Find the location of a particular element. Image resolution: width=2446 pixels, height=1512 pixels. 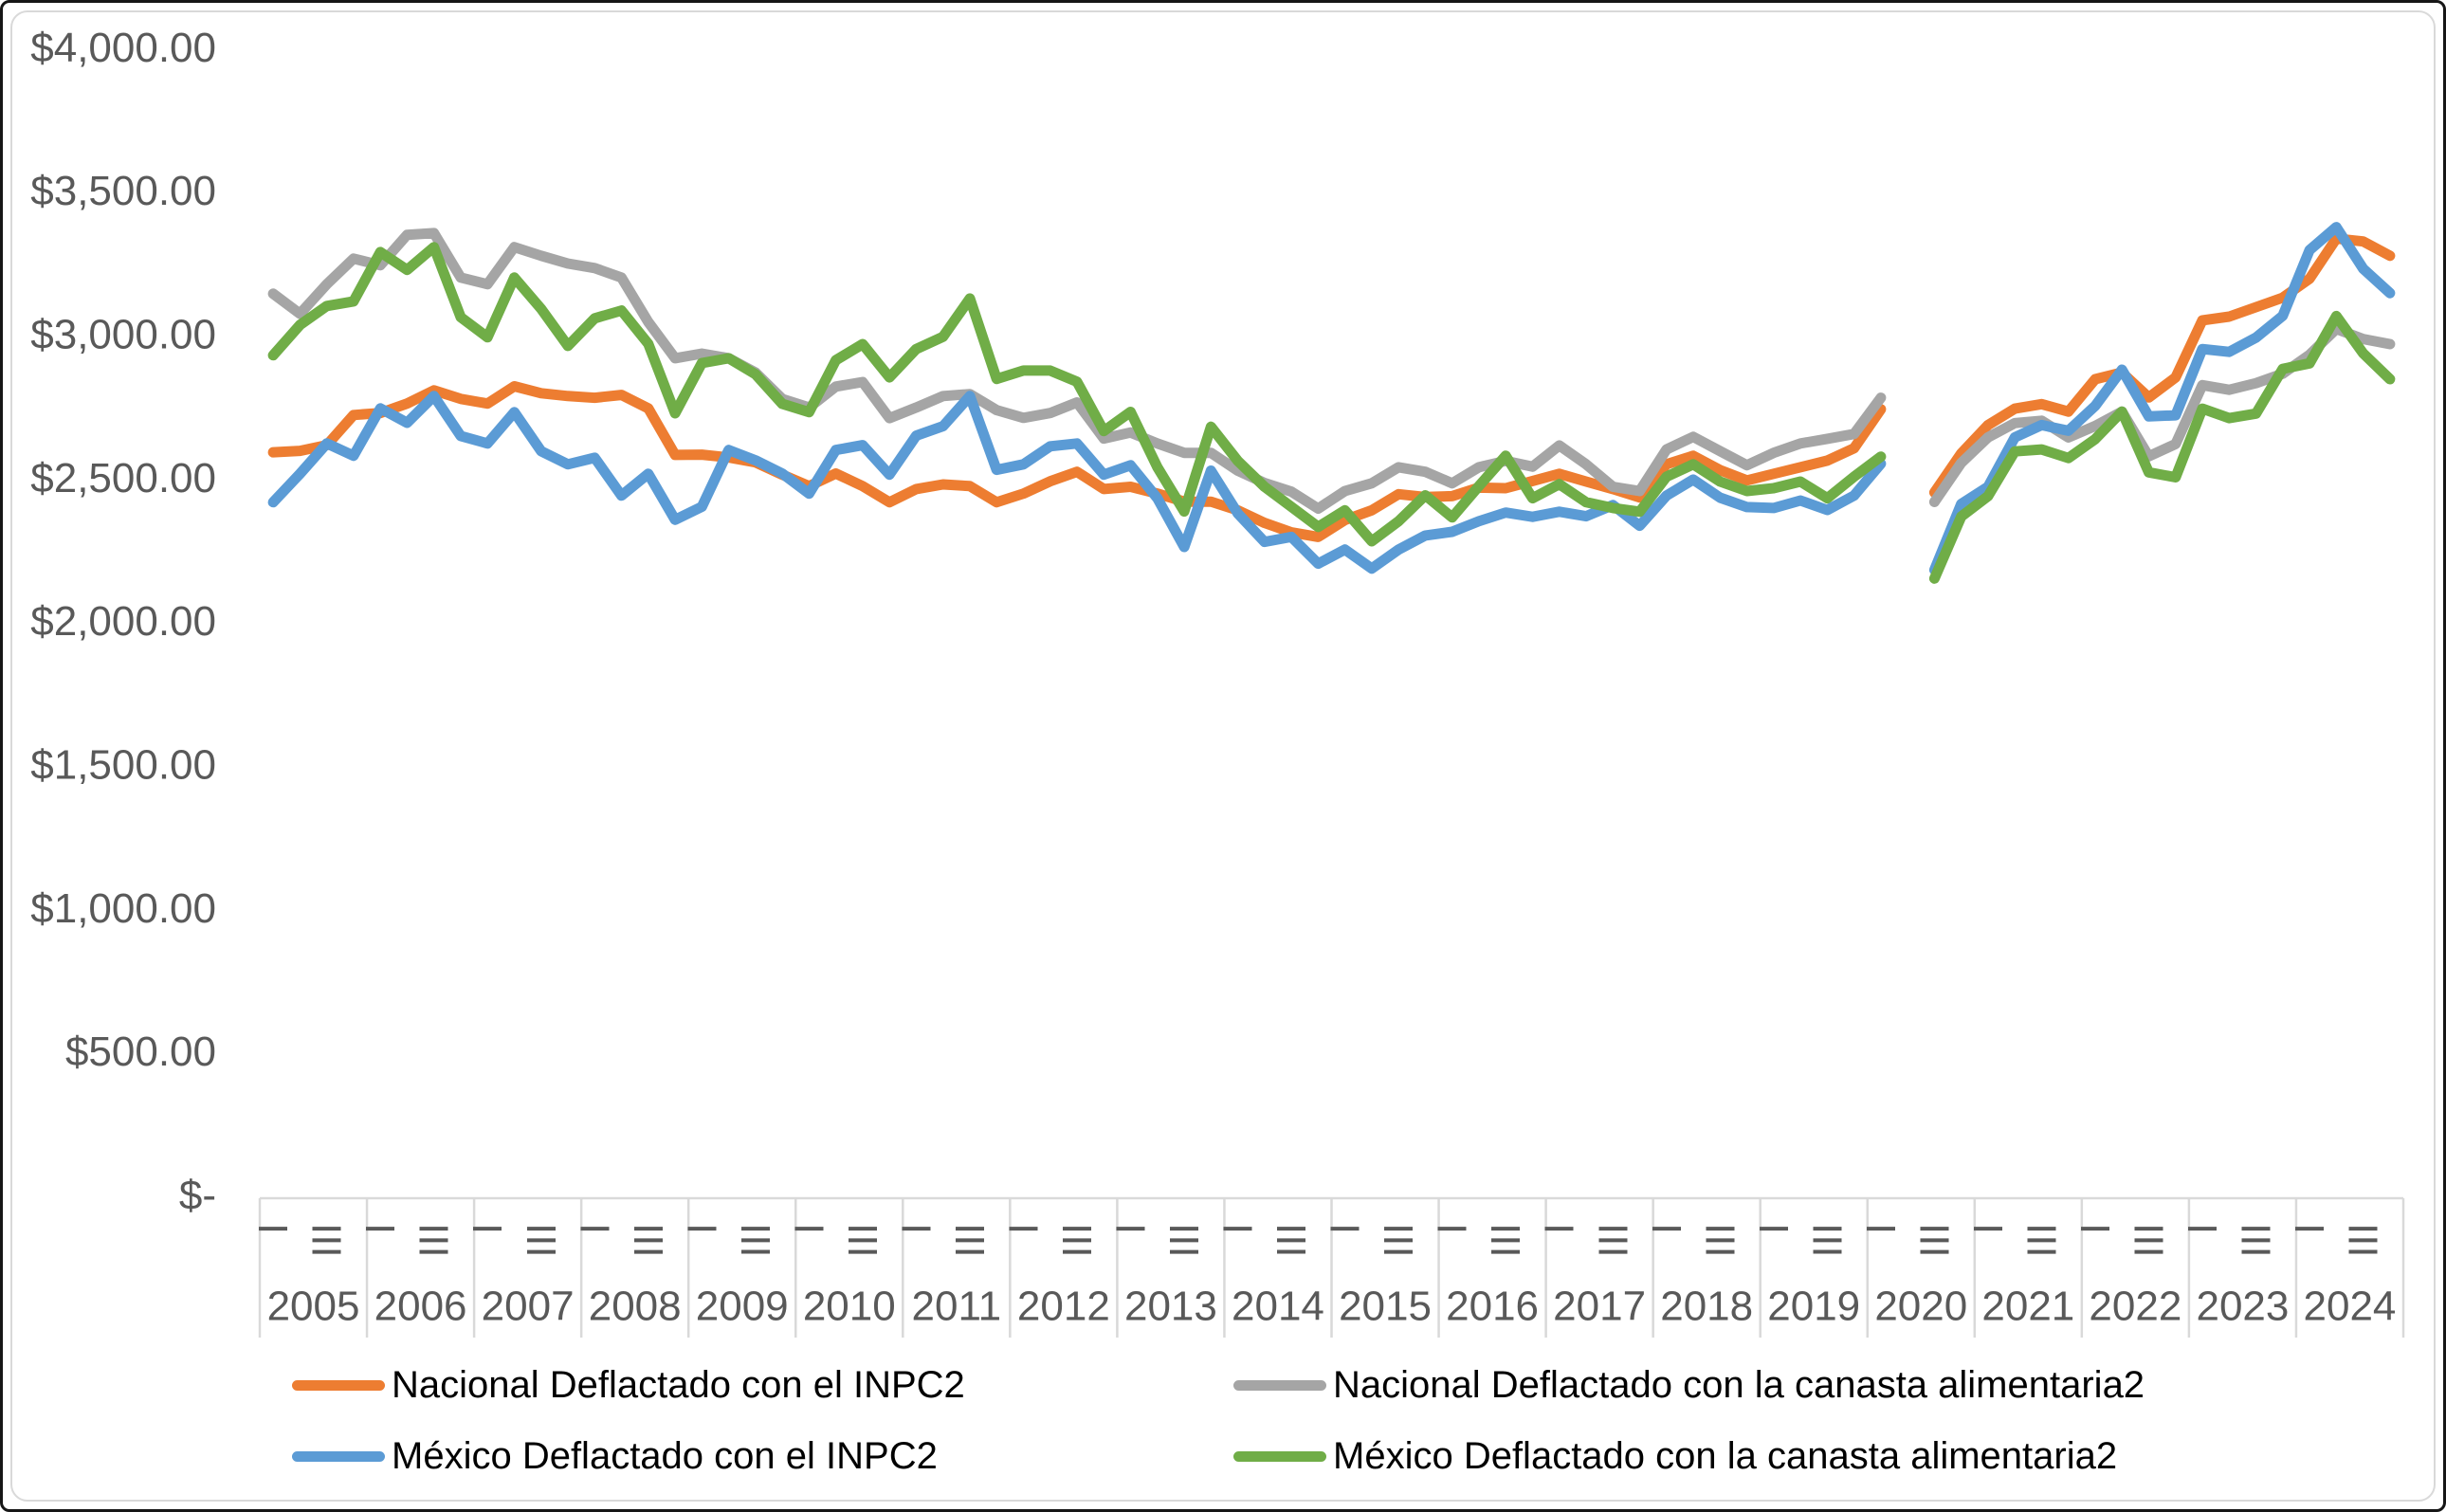

svg-text: 2020 is located at coordinates (1920, 1307).